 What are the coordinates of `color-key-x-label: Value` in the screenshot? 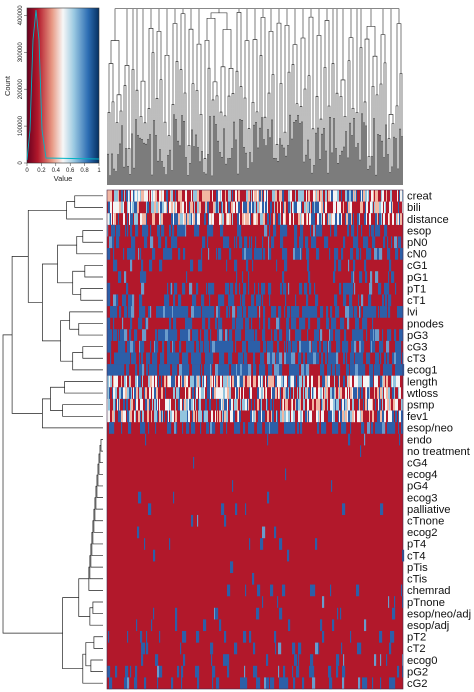 It's located at (63, 178).